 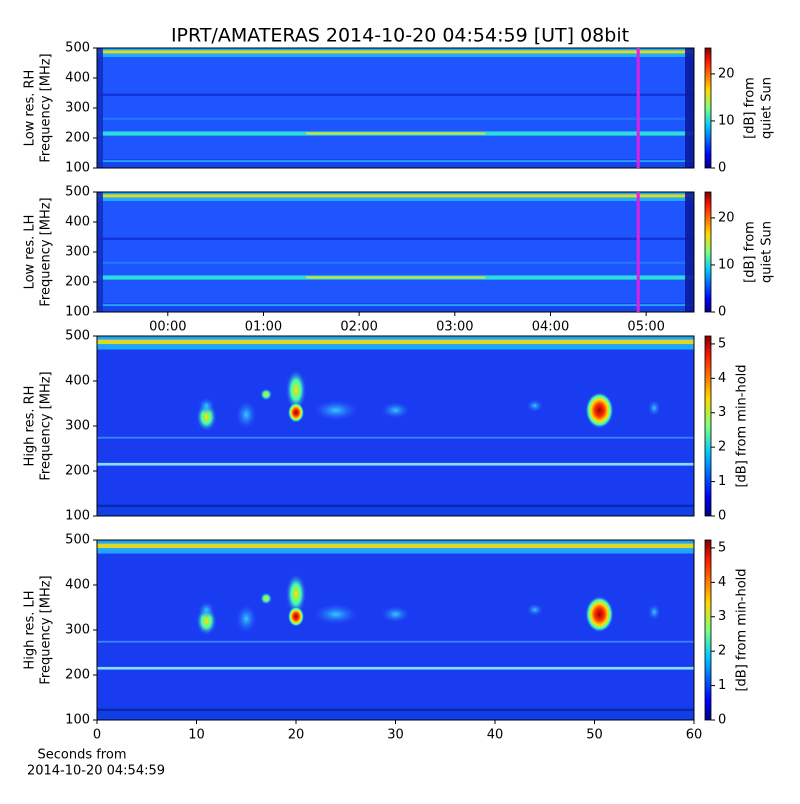 I want to click on x-tick-label: 01:00, so click(x=263, y=327).